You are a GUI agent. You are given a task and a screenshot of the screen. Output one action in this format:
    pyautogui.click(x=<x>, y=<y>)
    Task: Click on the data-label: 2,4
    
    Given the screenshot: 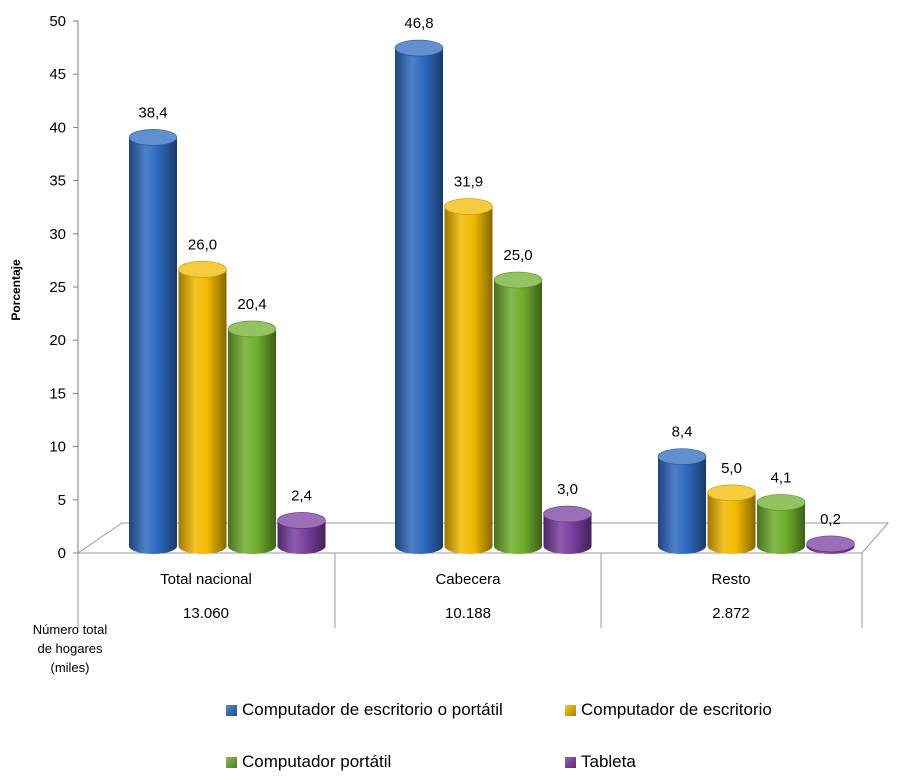 What is the action you would take?
    pyautogui.click(x=301, y=495)
    